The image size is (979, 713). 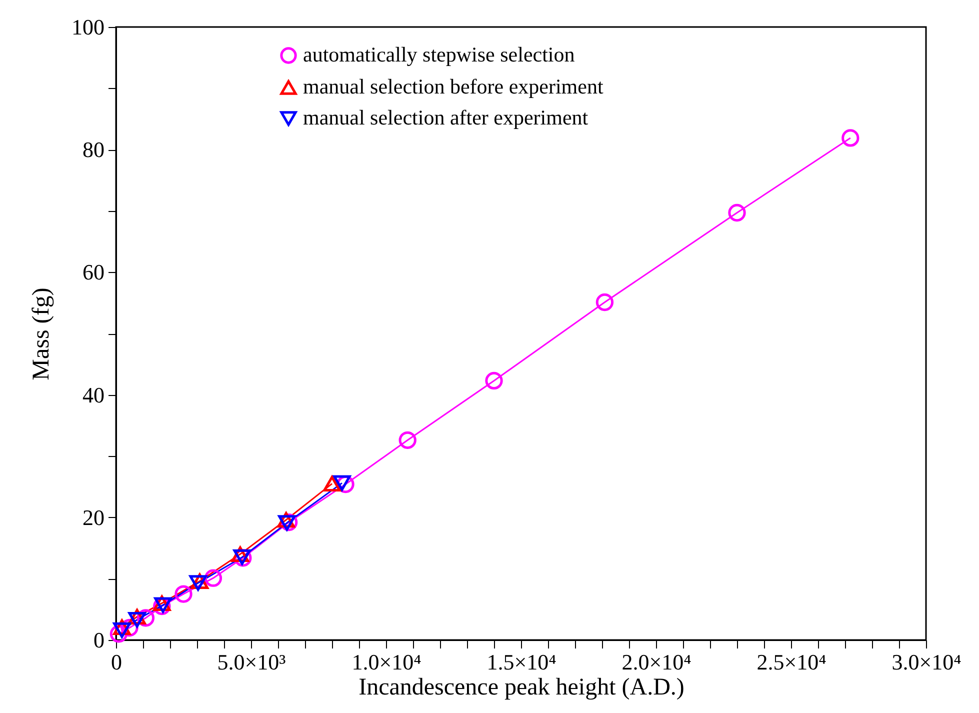 What do you see at coordinates (93, 149) in the screenshot?
I see `y-tick-label: 80` at bounding box center [93, 149].